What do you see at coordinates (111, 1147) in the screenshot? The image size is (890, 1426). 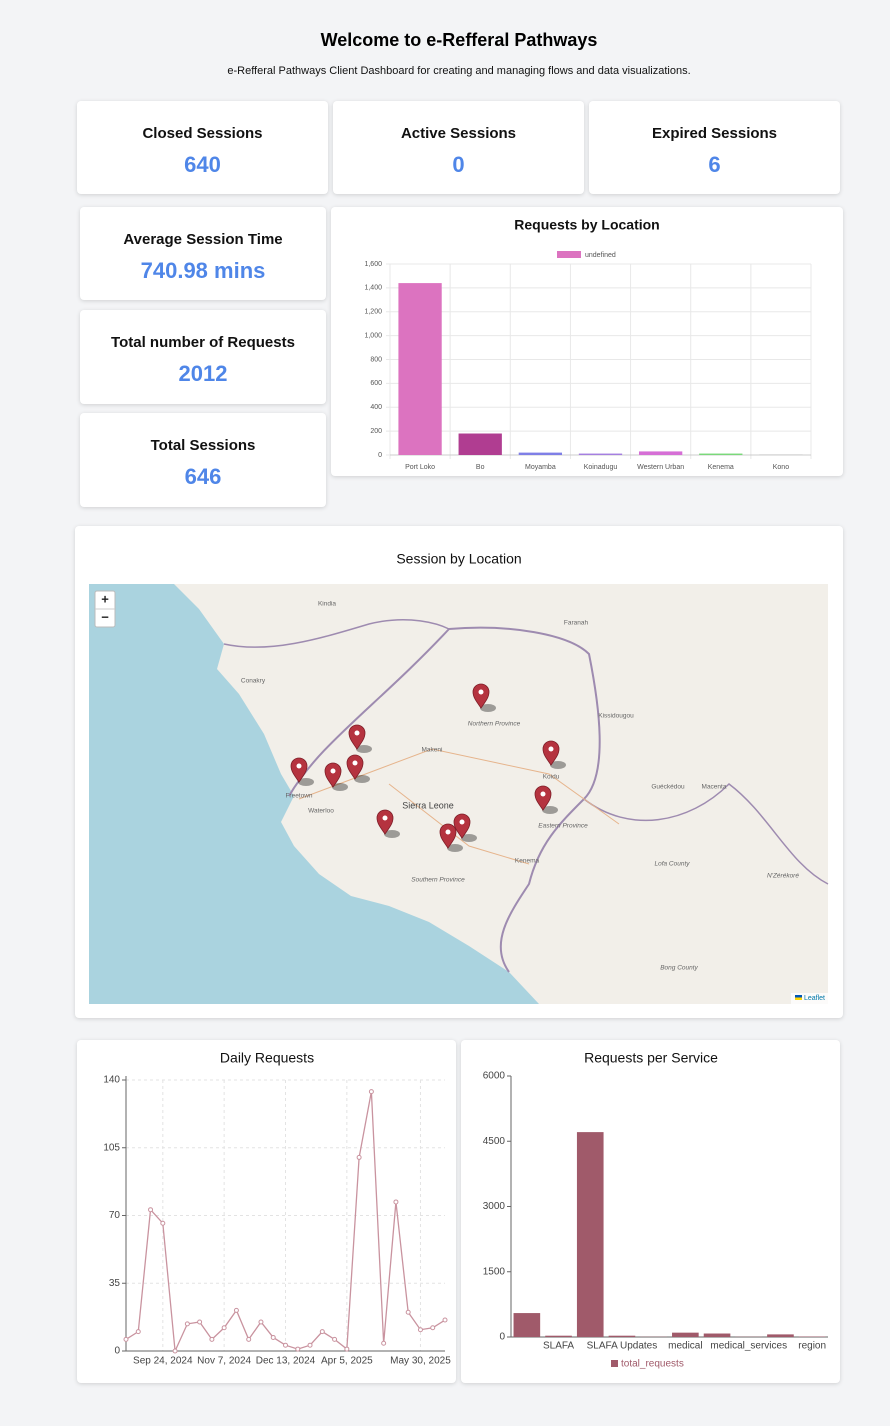 I see `y-tick-label: 105` at bounding box center [111, 1147].